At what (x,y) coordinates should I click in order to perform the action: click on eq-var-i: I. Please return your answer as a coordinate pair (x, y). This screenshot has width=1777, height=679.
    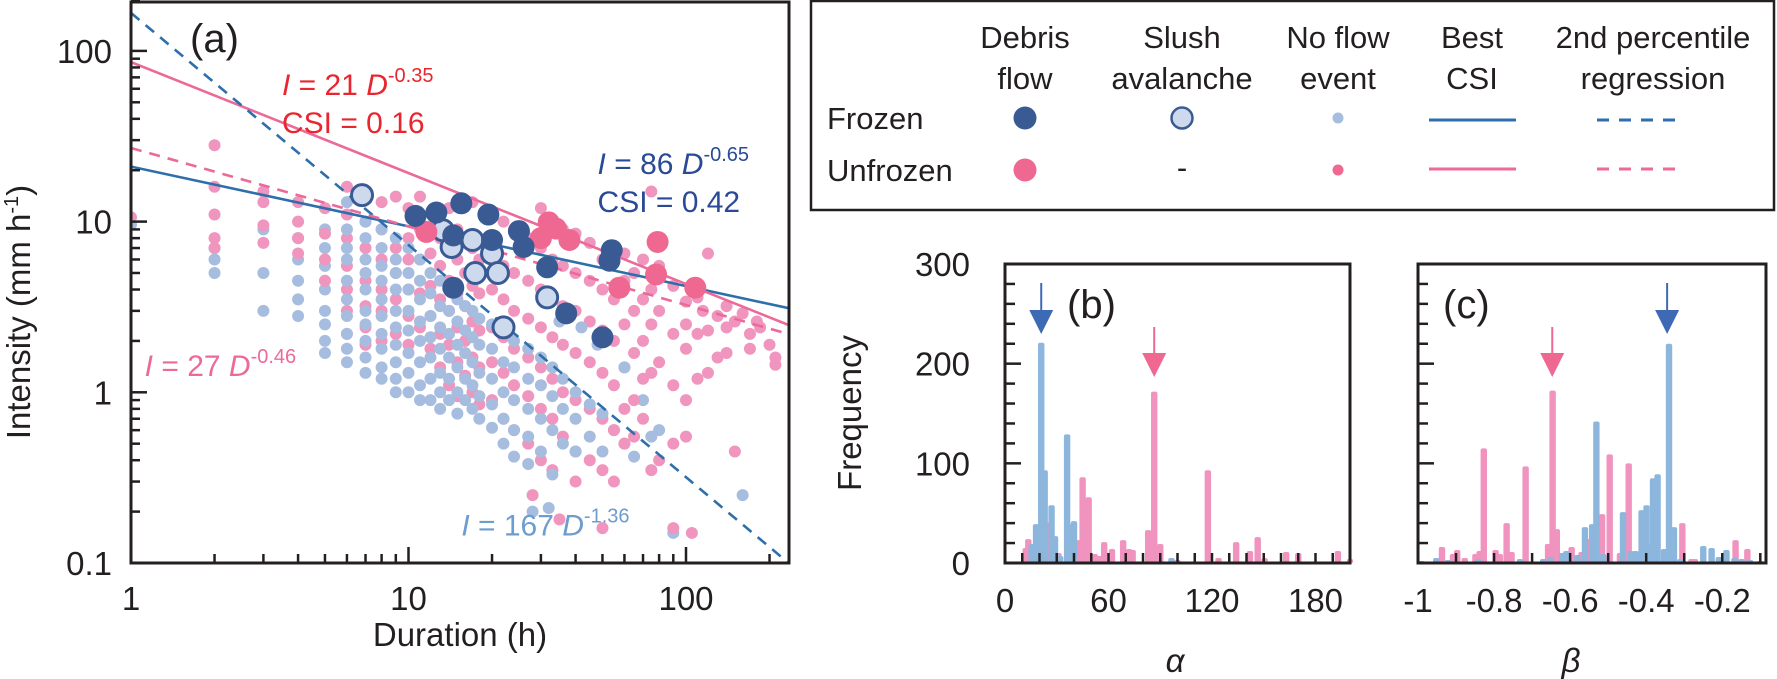
    Looking at the image, I should click on (465, 525).